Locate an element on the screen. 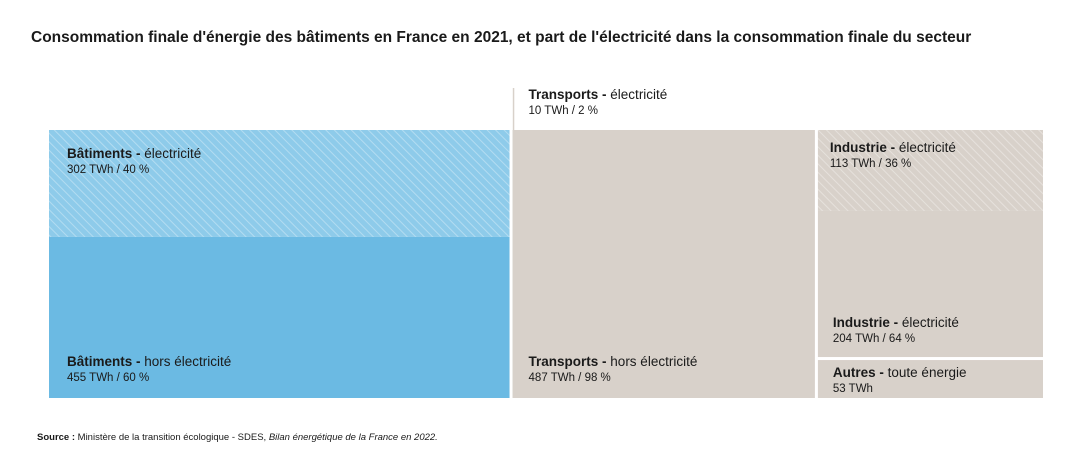  cell-label-1: Bâtiments - hors électricité is located at coordinates (149, 361).